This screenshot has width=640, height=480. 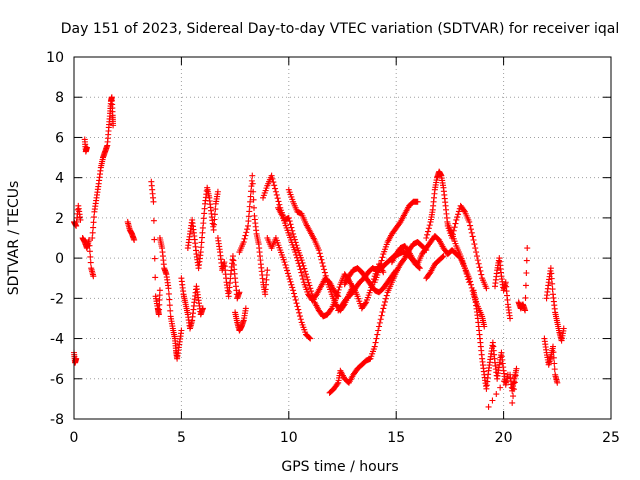 I want to click on x-tick-label: 10, so click(x=289, y=438).